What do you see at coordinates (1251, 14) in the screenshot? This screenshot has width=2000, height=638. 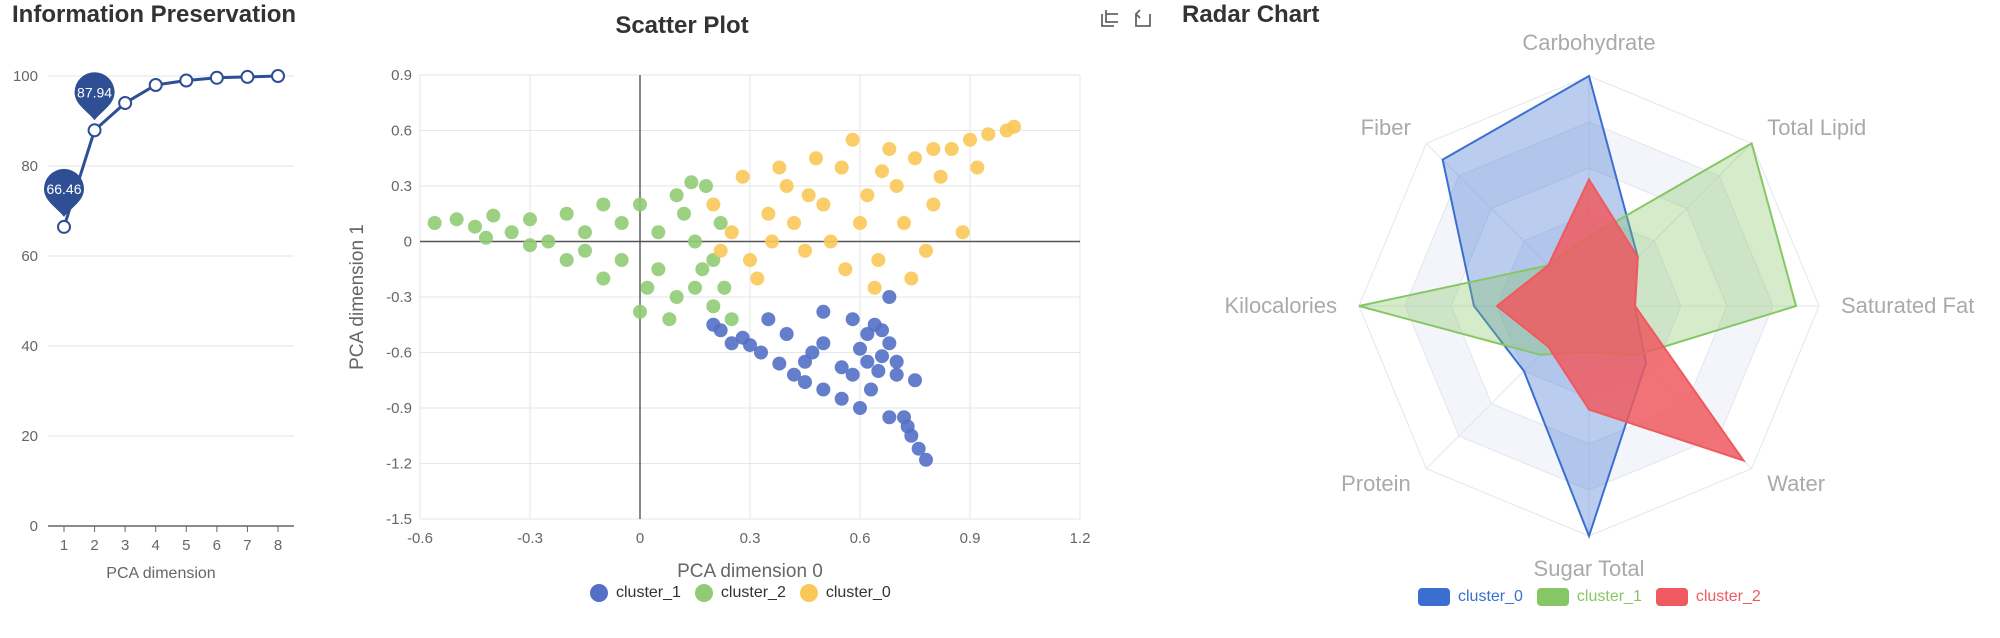 I see `radar-title: Radar Chart` at bounding box center [1251, 14].